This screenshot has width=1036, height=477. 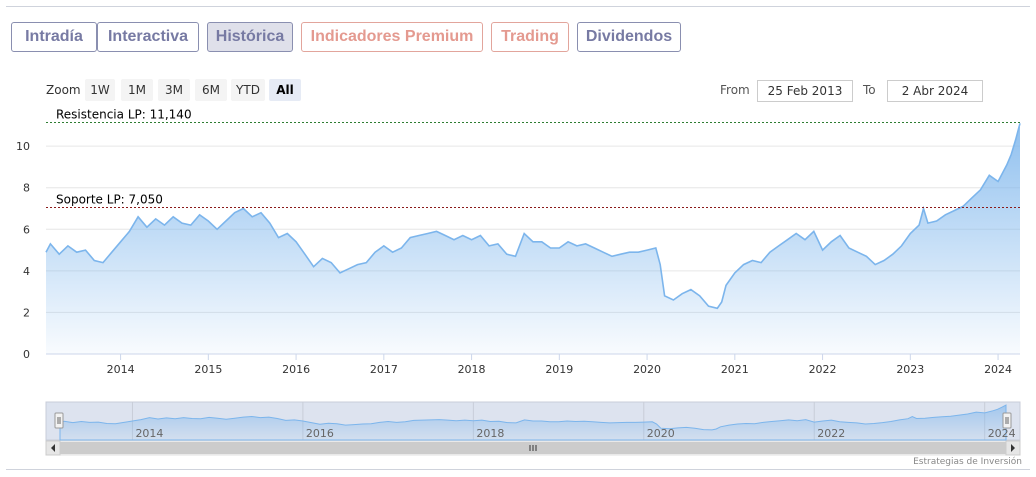 What do you see at coordinates (53, 448) in the screenshot?
I see `scroll-left-arrow-icon` at bounding box center [53, 448].